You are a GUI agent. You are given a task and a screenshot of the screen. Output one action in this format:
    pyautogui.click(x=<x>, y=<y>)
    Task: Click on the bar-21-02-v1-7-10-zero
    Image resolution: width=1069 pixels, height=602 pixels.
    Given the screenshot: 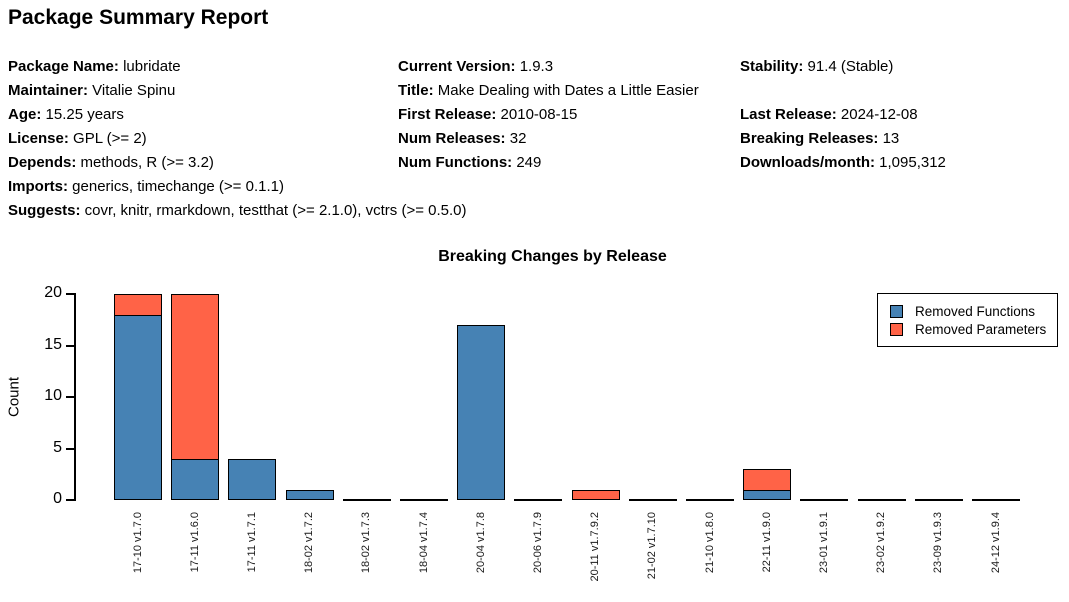 What is the action you would take?
    pyautogui.click(x=652, y=500)
    